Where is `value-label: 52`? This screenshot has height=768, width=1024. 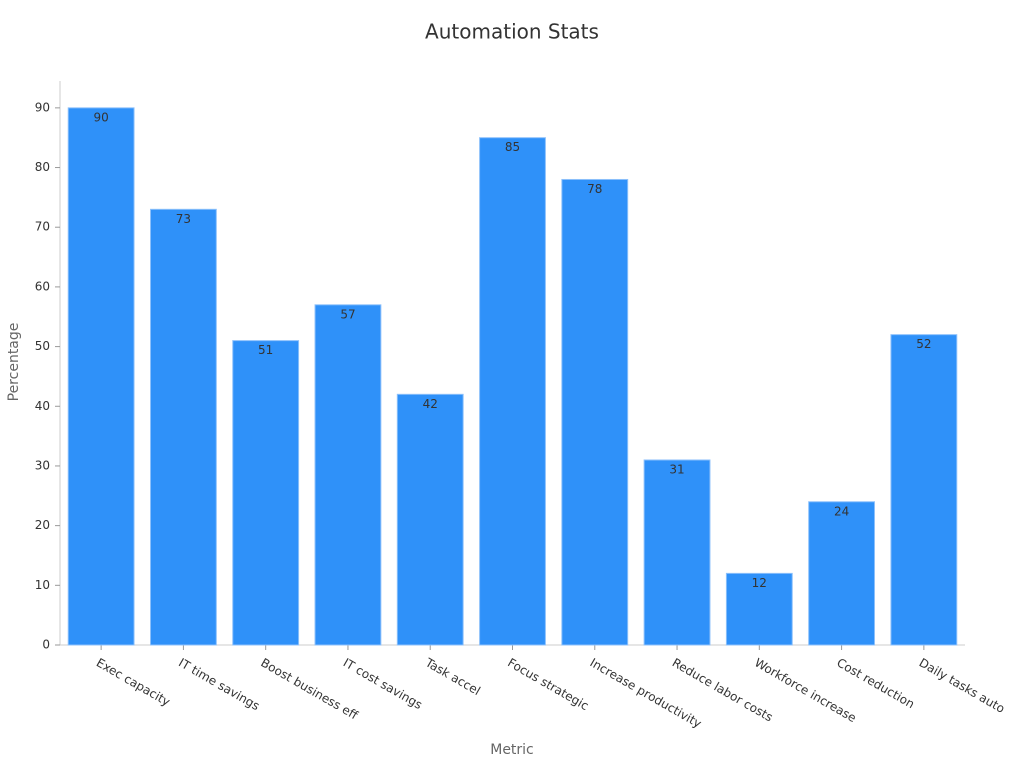 value-label: 52 is located at coordinates (923, 344).